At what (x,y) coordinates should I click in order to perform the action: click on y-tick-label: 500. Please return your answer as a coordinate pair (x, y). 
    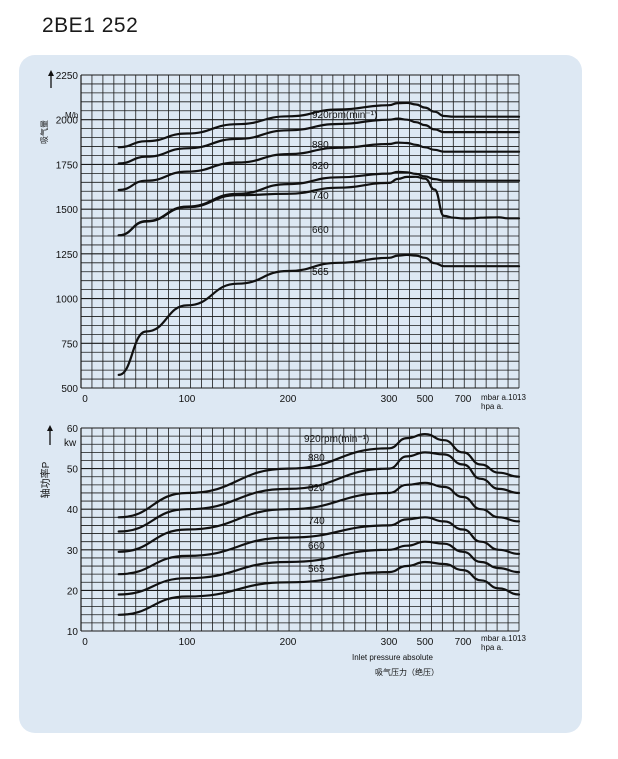
    Looking at the image, I should click on (69, 389).